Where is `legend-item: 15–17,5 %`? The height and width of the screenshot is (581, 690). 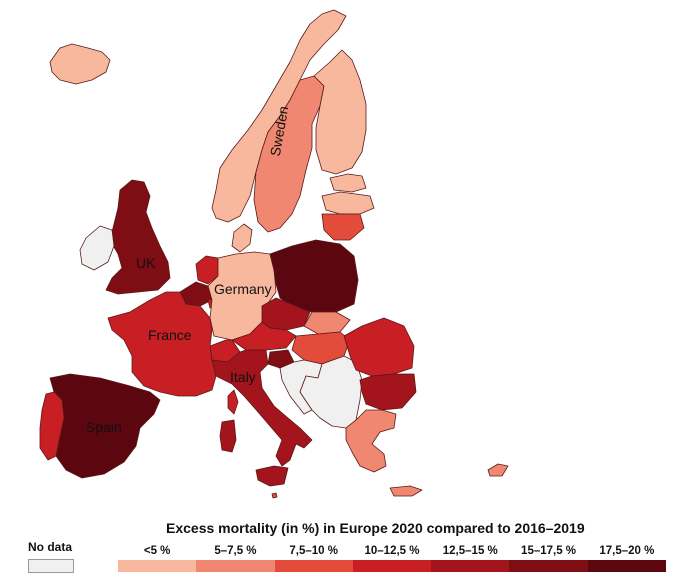 legend-item: 15–17,5 % is located at coordinates (548, 560).